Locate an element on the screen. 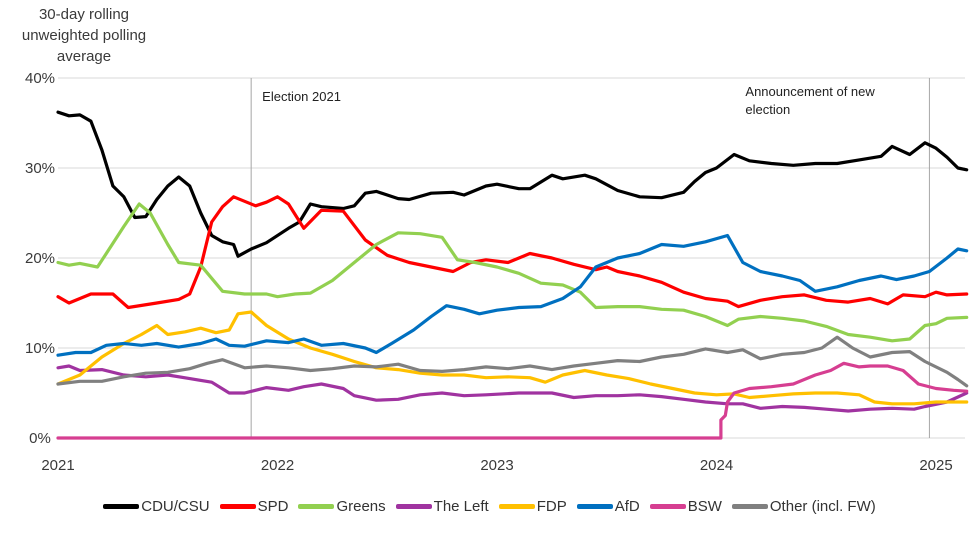 Image resolution: width=979 pixels, height=544 pixels. series-line-bsw is located at coordinates (512, 400).